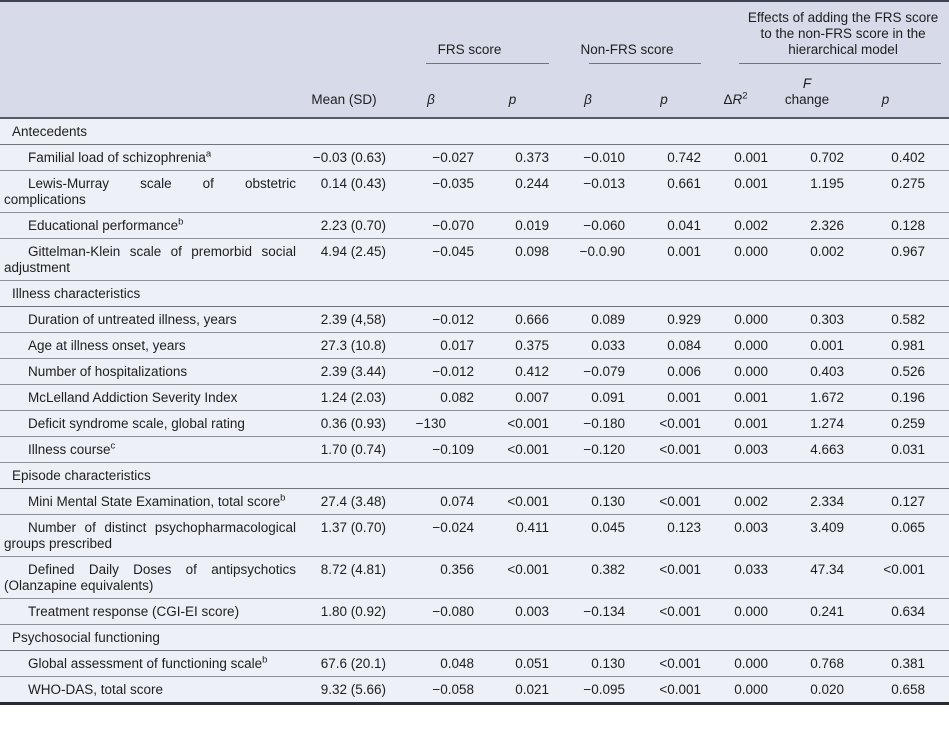 The width and height of the screenshot is (949, 738). I want to click on cell-frs-beta: 0.082, so click(432, 397).